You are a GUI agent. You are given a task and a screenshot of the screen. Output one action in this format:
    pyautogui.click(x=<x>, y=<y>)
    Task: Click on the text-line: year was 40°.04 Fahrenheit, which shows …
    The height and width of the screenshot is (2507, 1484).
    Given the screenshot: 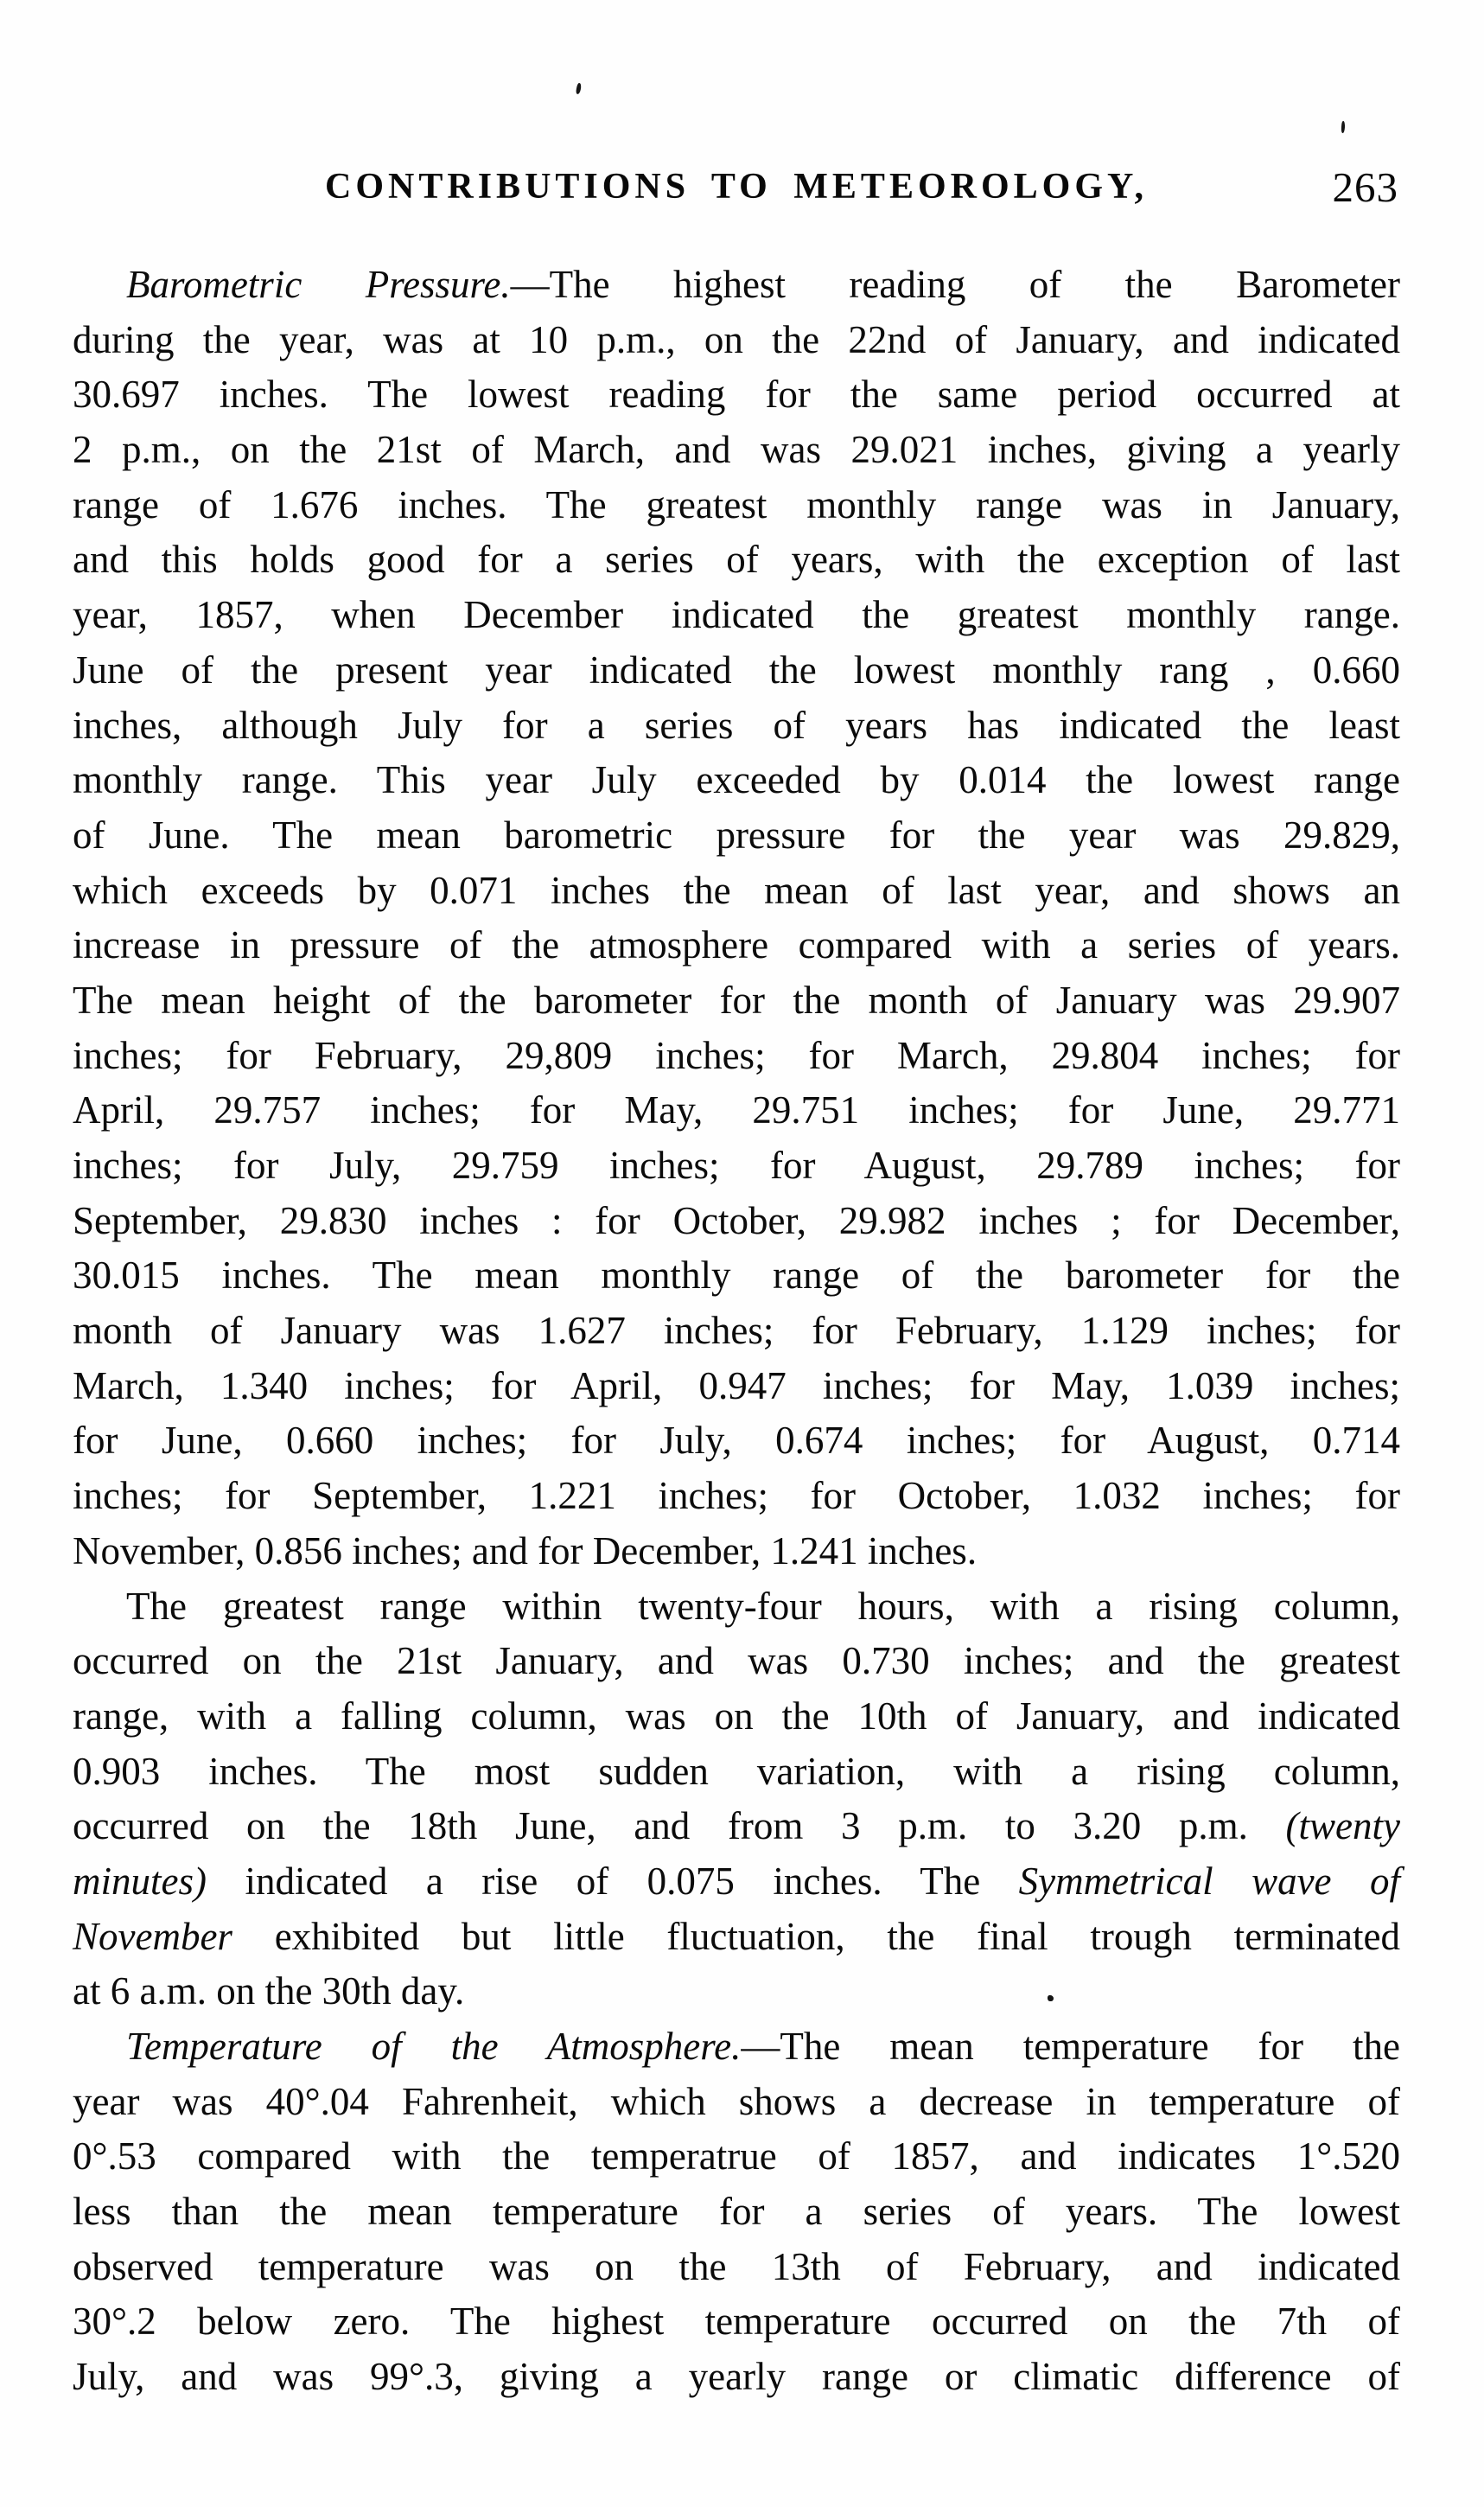 What is the action you would take?
    pyautogui.click(x=736, y=2102)
    